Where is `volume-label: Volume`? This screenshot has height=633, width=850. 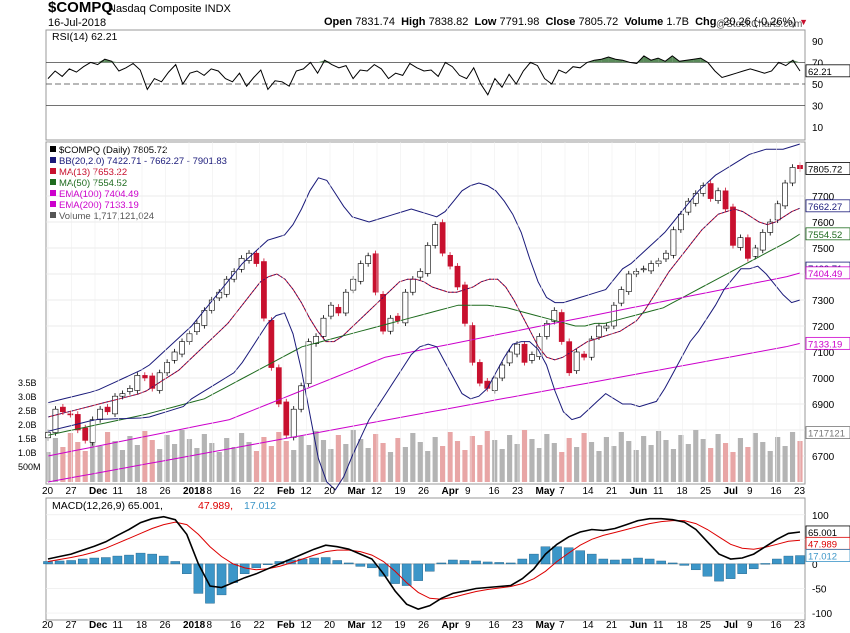
volume-label: Volume is located at coordinates (644, 22).